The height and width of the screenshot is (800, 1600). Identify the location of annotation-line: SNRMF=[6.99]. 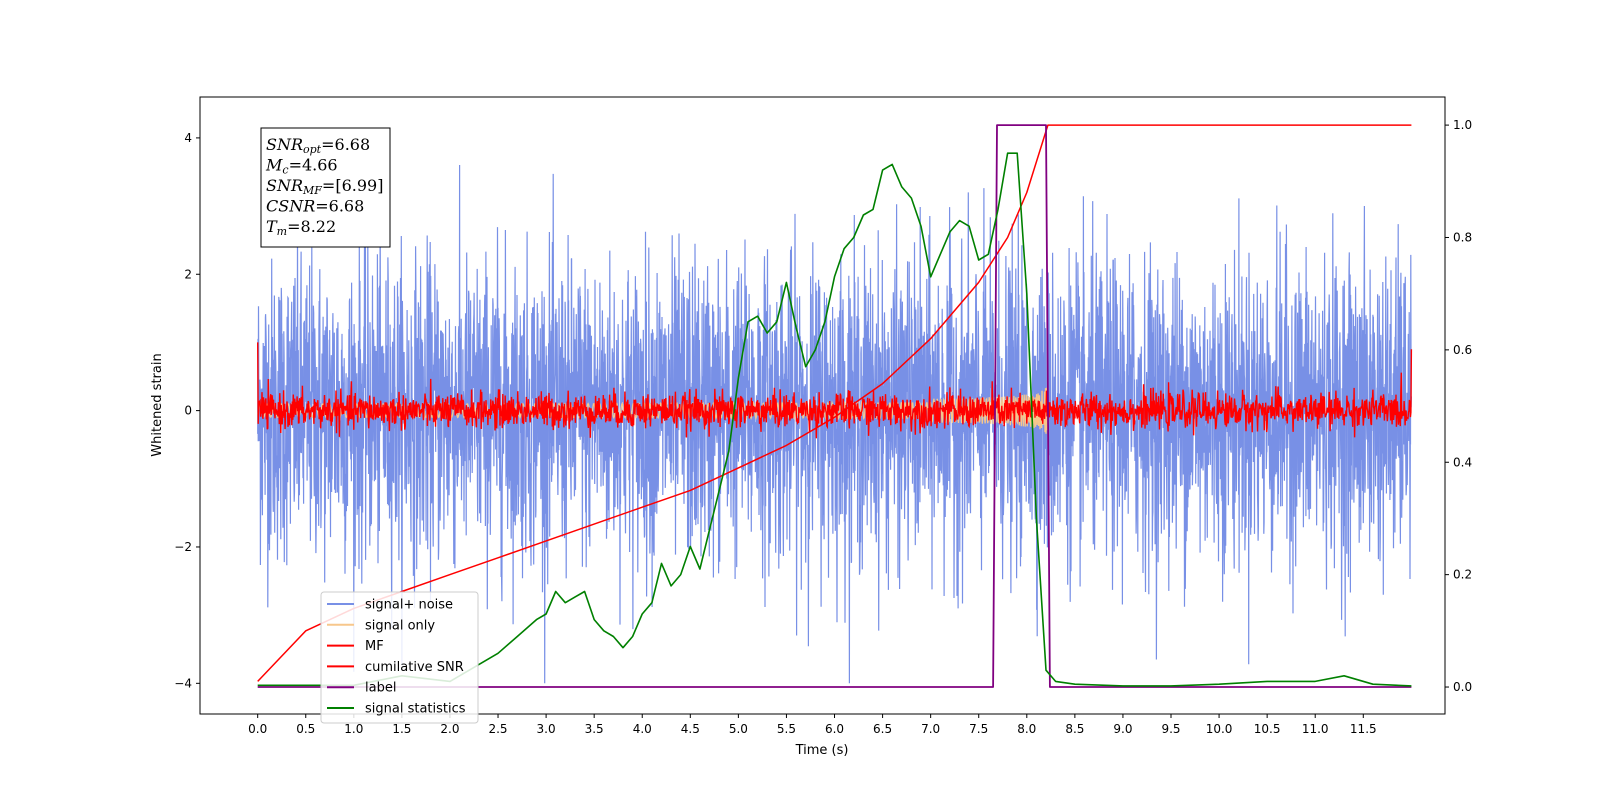
(324, 186).